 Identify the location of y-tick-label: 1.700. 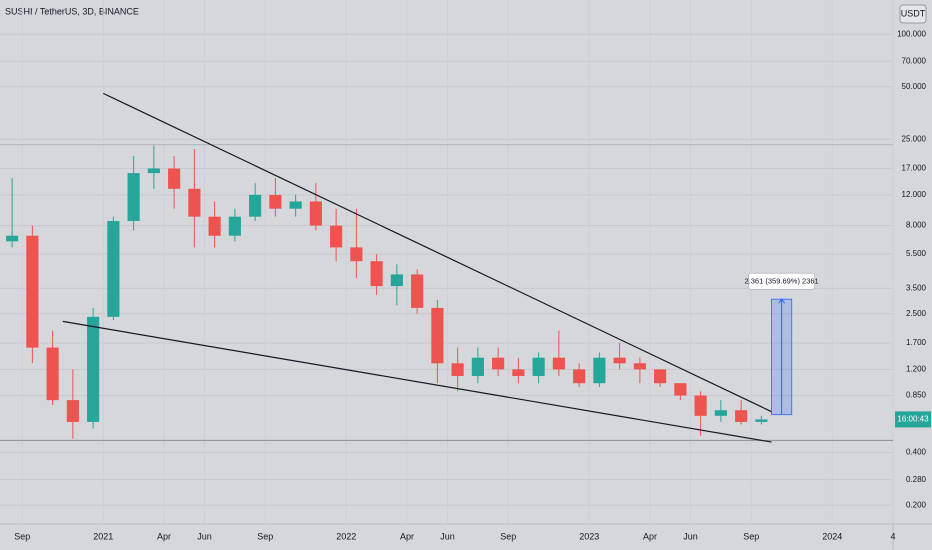
(916, 342).